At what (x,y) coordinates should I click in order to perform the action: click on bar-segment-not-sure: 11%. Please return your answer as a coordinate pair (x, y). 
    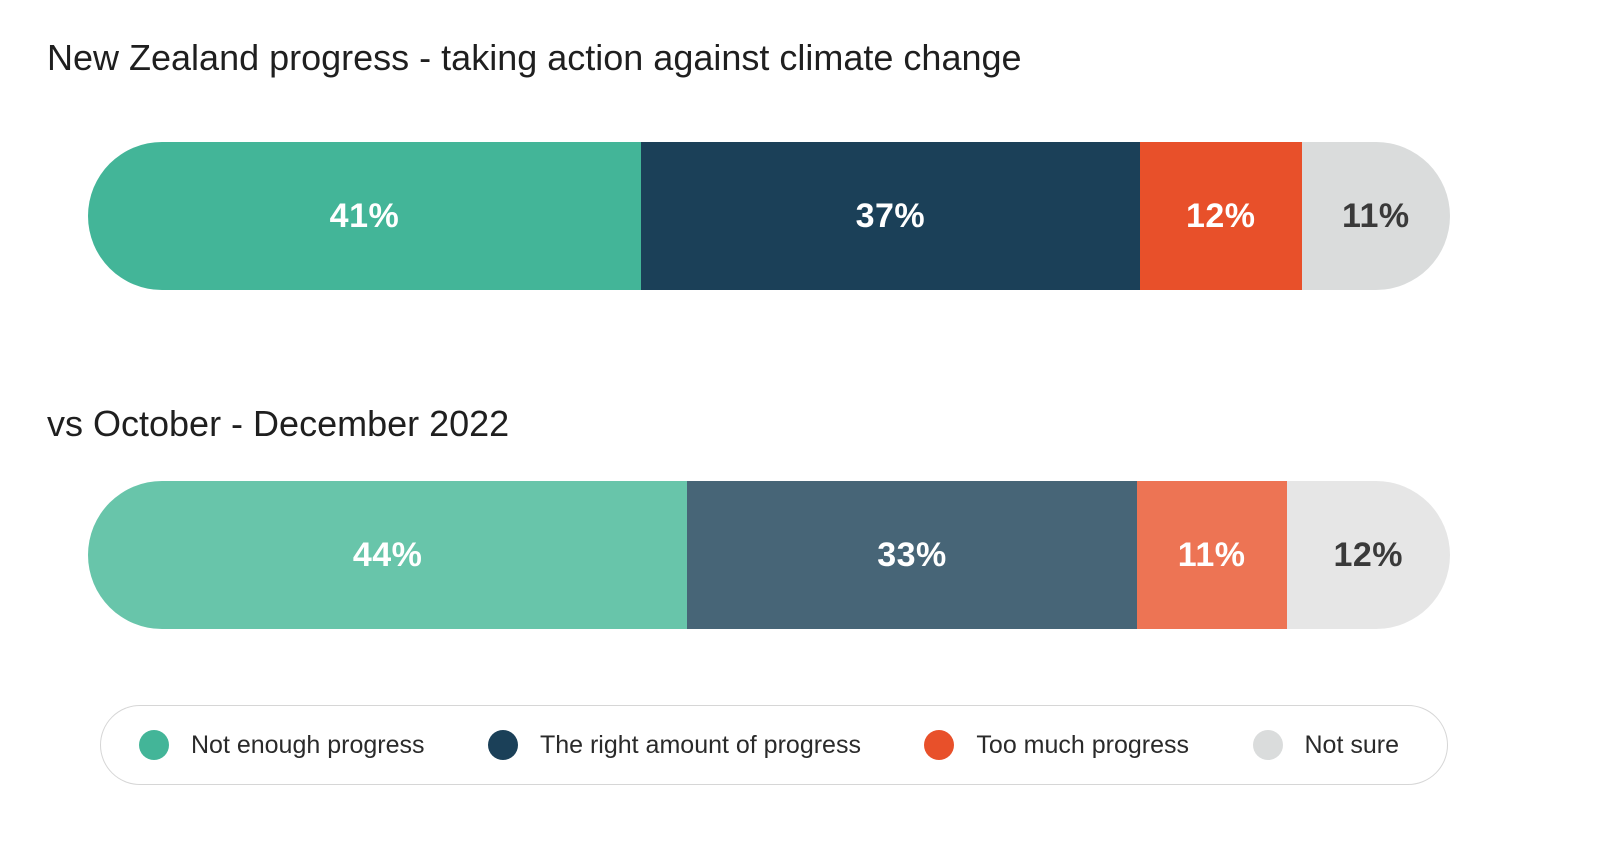
    Looking at the image, I should click on (1375, 216).